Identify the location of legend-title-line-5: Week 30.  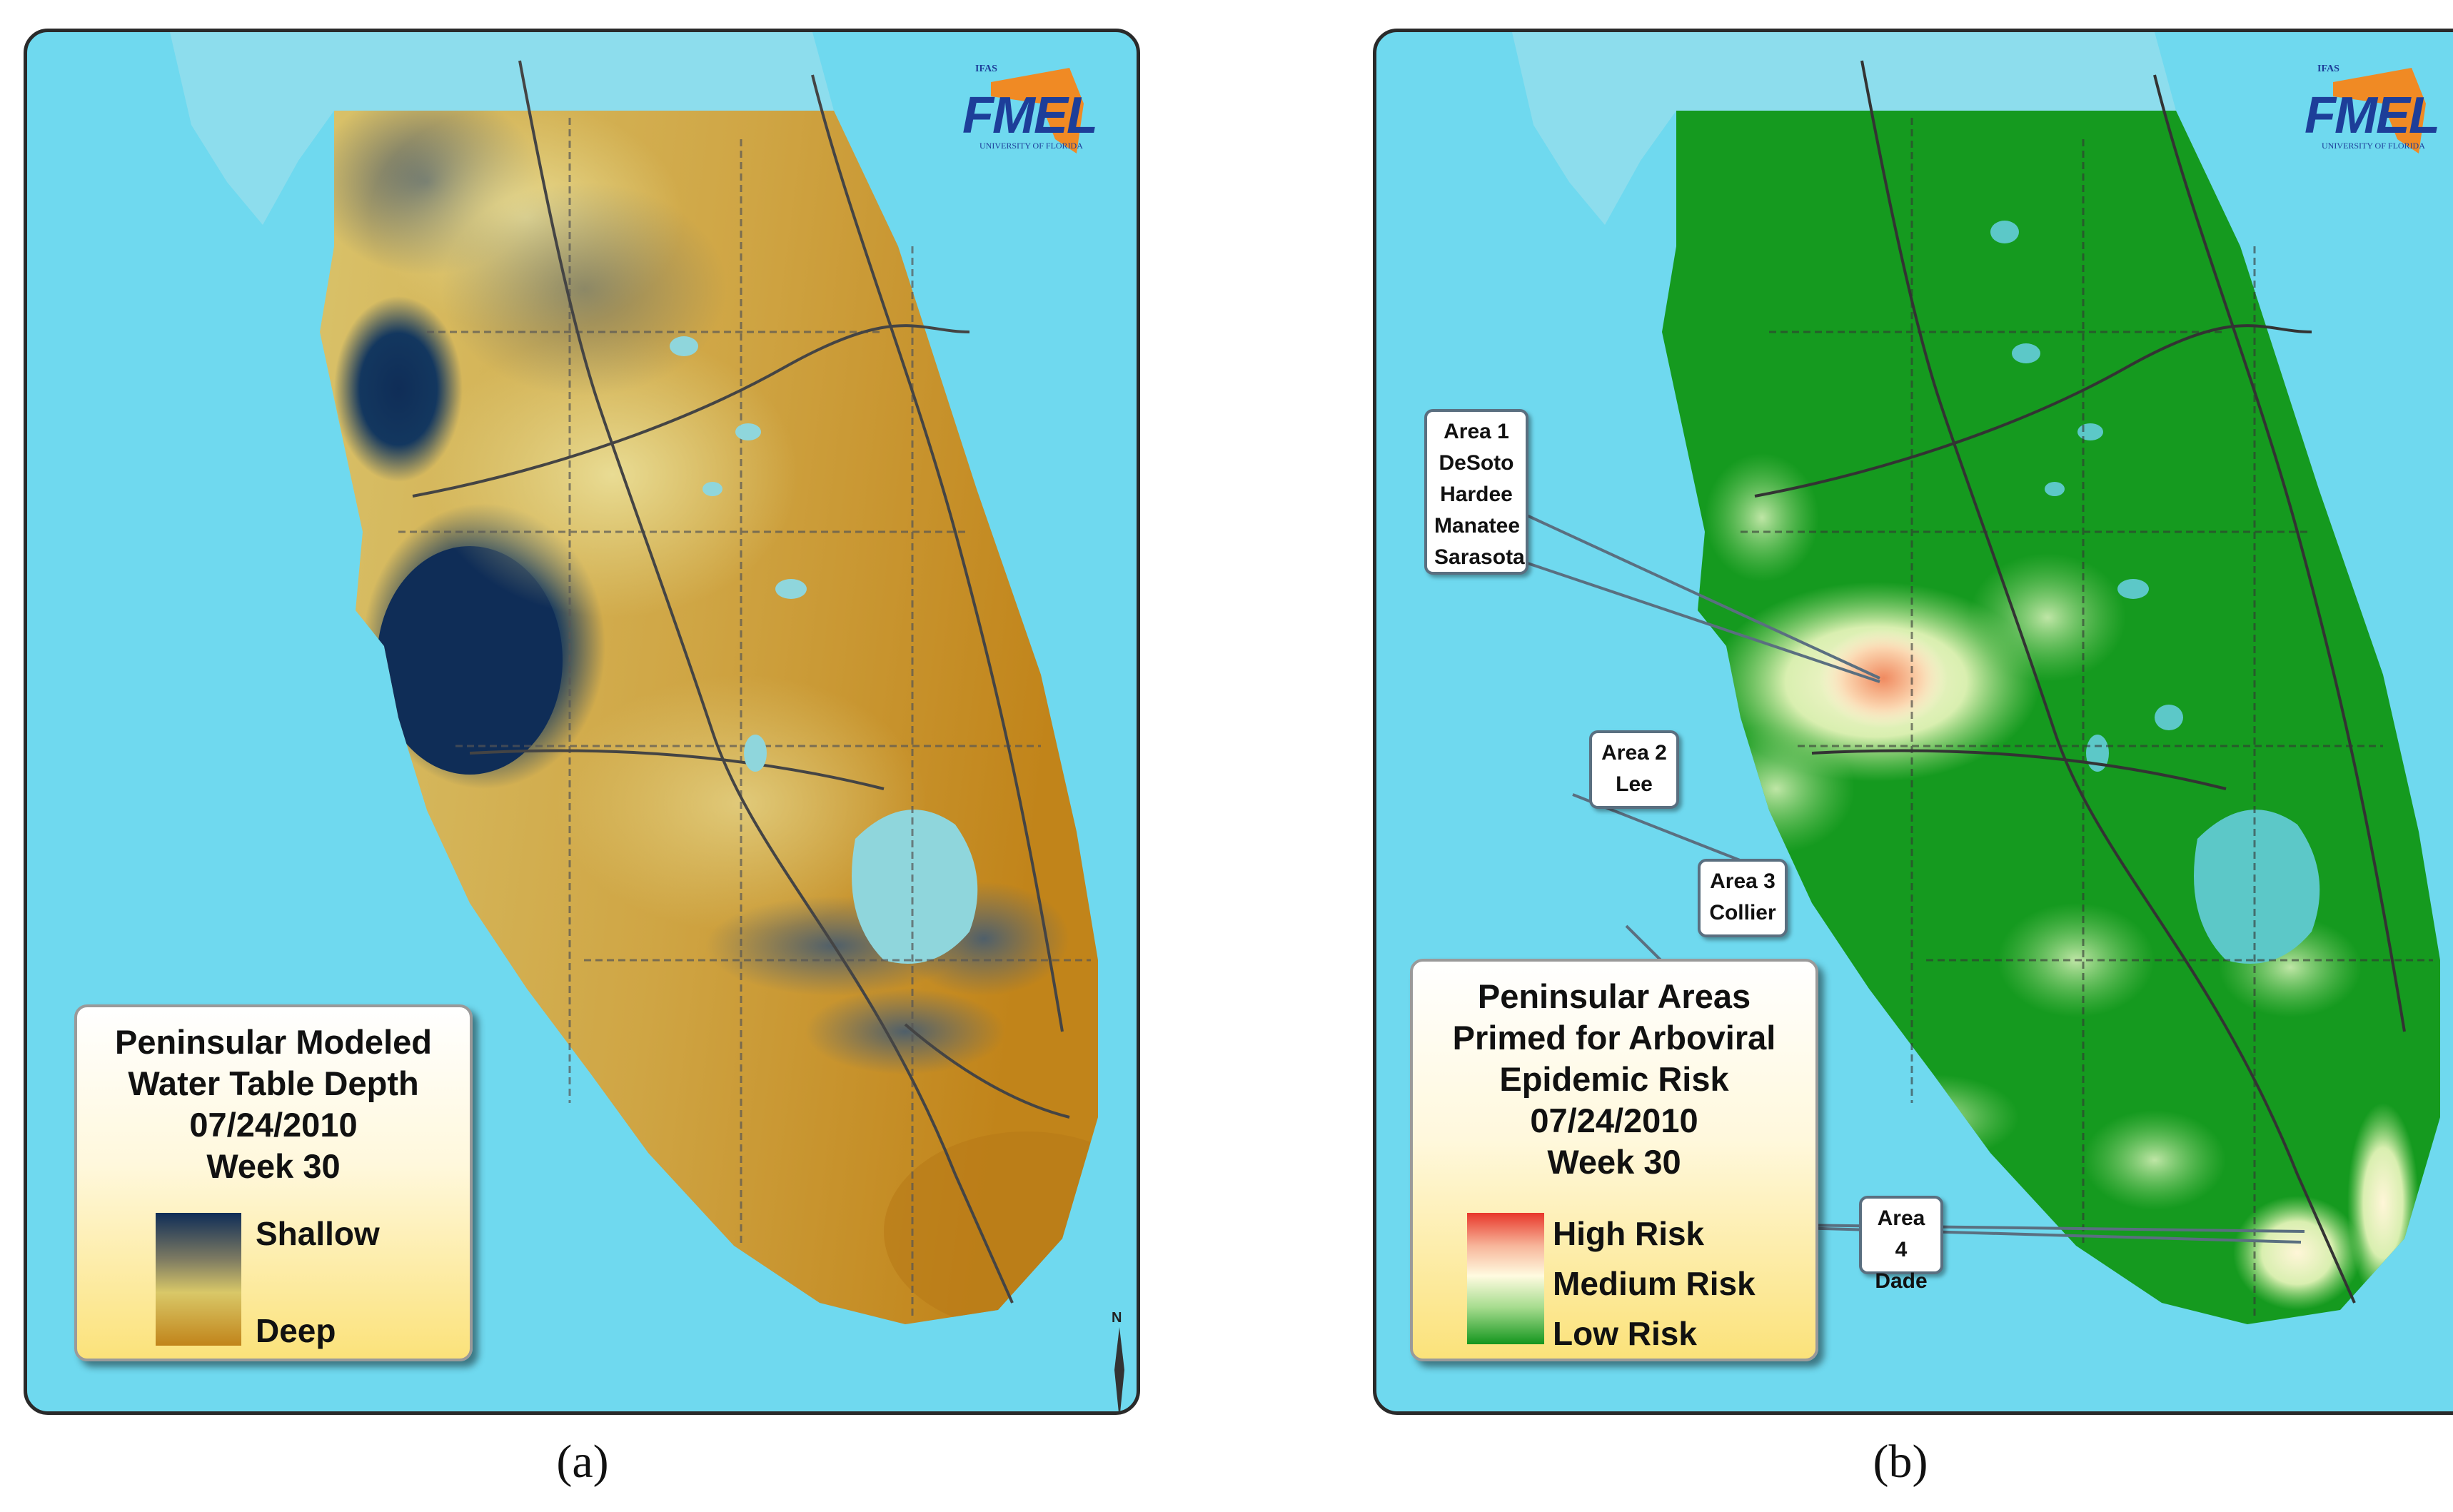
(1614, 1162).